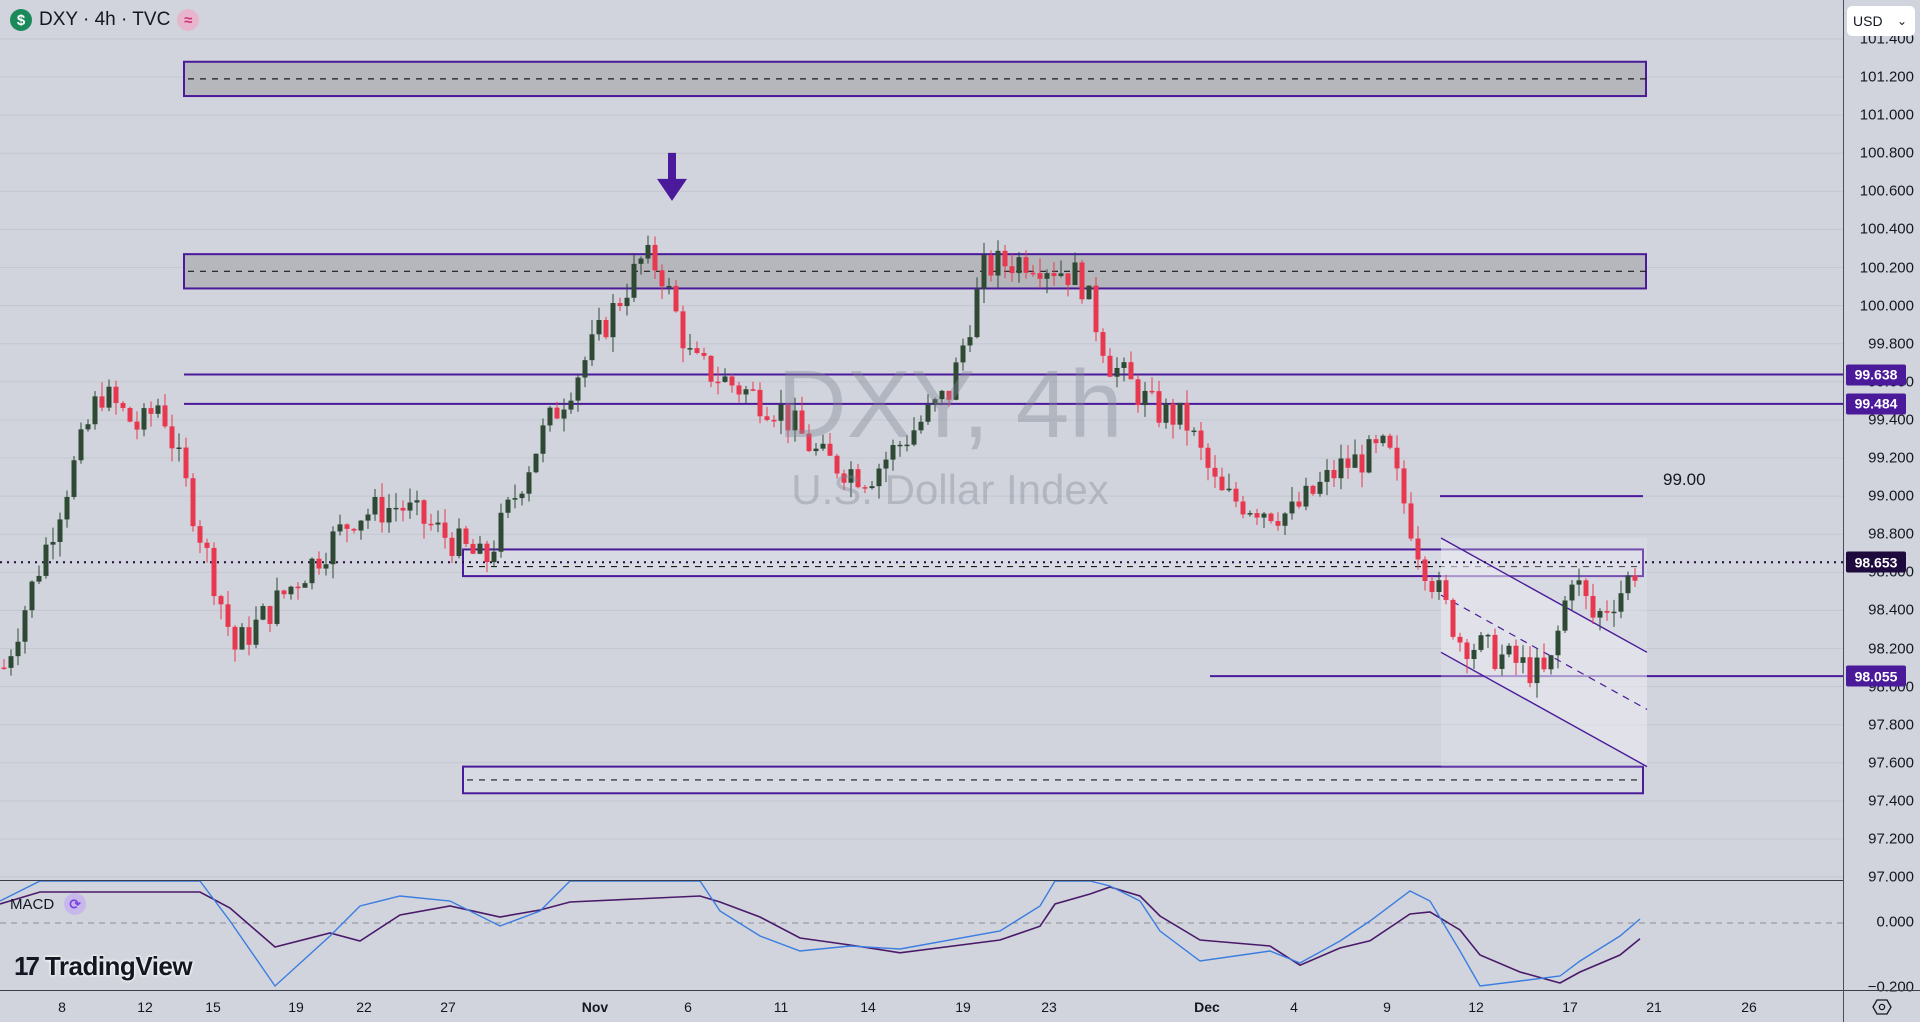 The height and width of the screenshot is (1022, 1920). Describe the element at coordinates (1891, 534) in the screenshot. I see `price-tick-label: 98.800` at that location.